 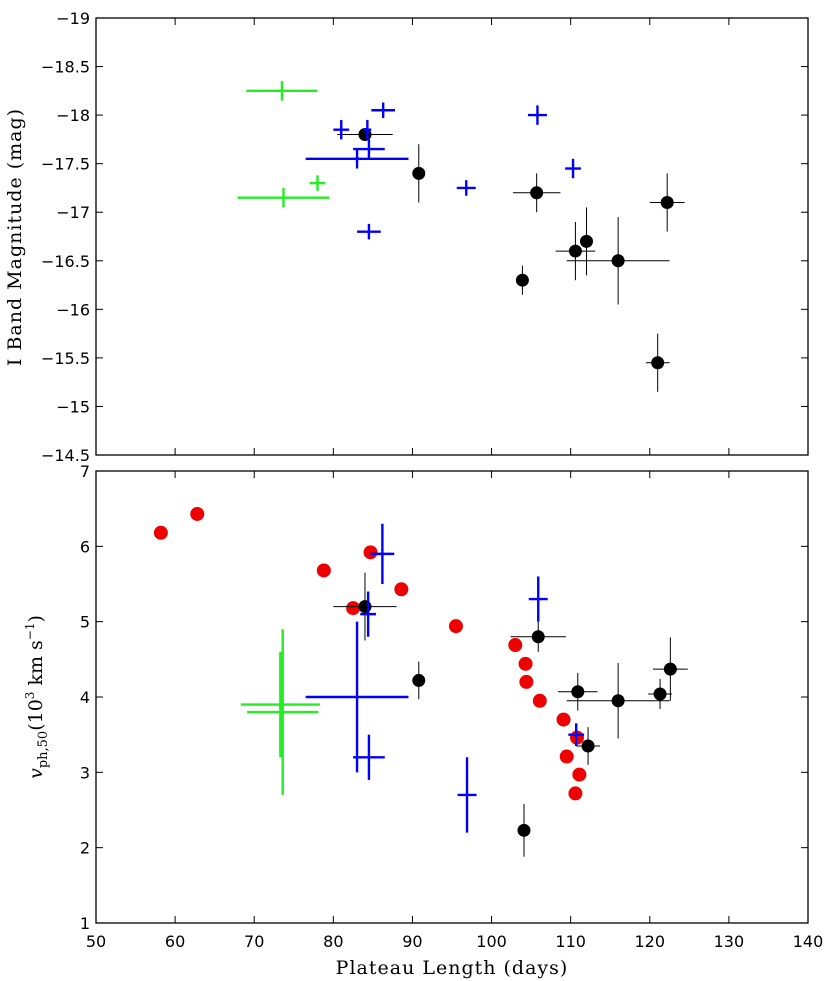 What do you see at coordinates (96, 941) in the screenshot?
I see `x-tick-label: 50` at bounding box center [96, 941].